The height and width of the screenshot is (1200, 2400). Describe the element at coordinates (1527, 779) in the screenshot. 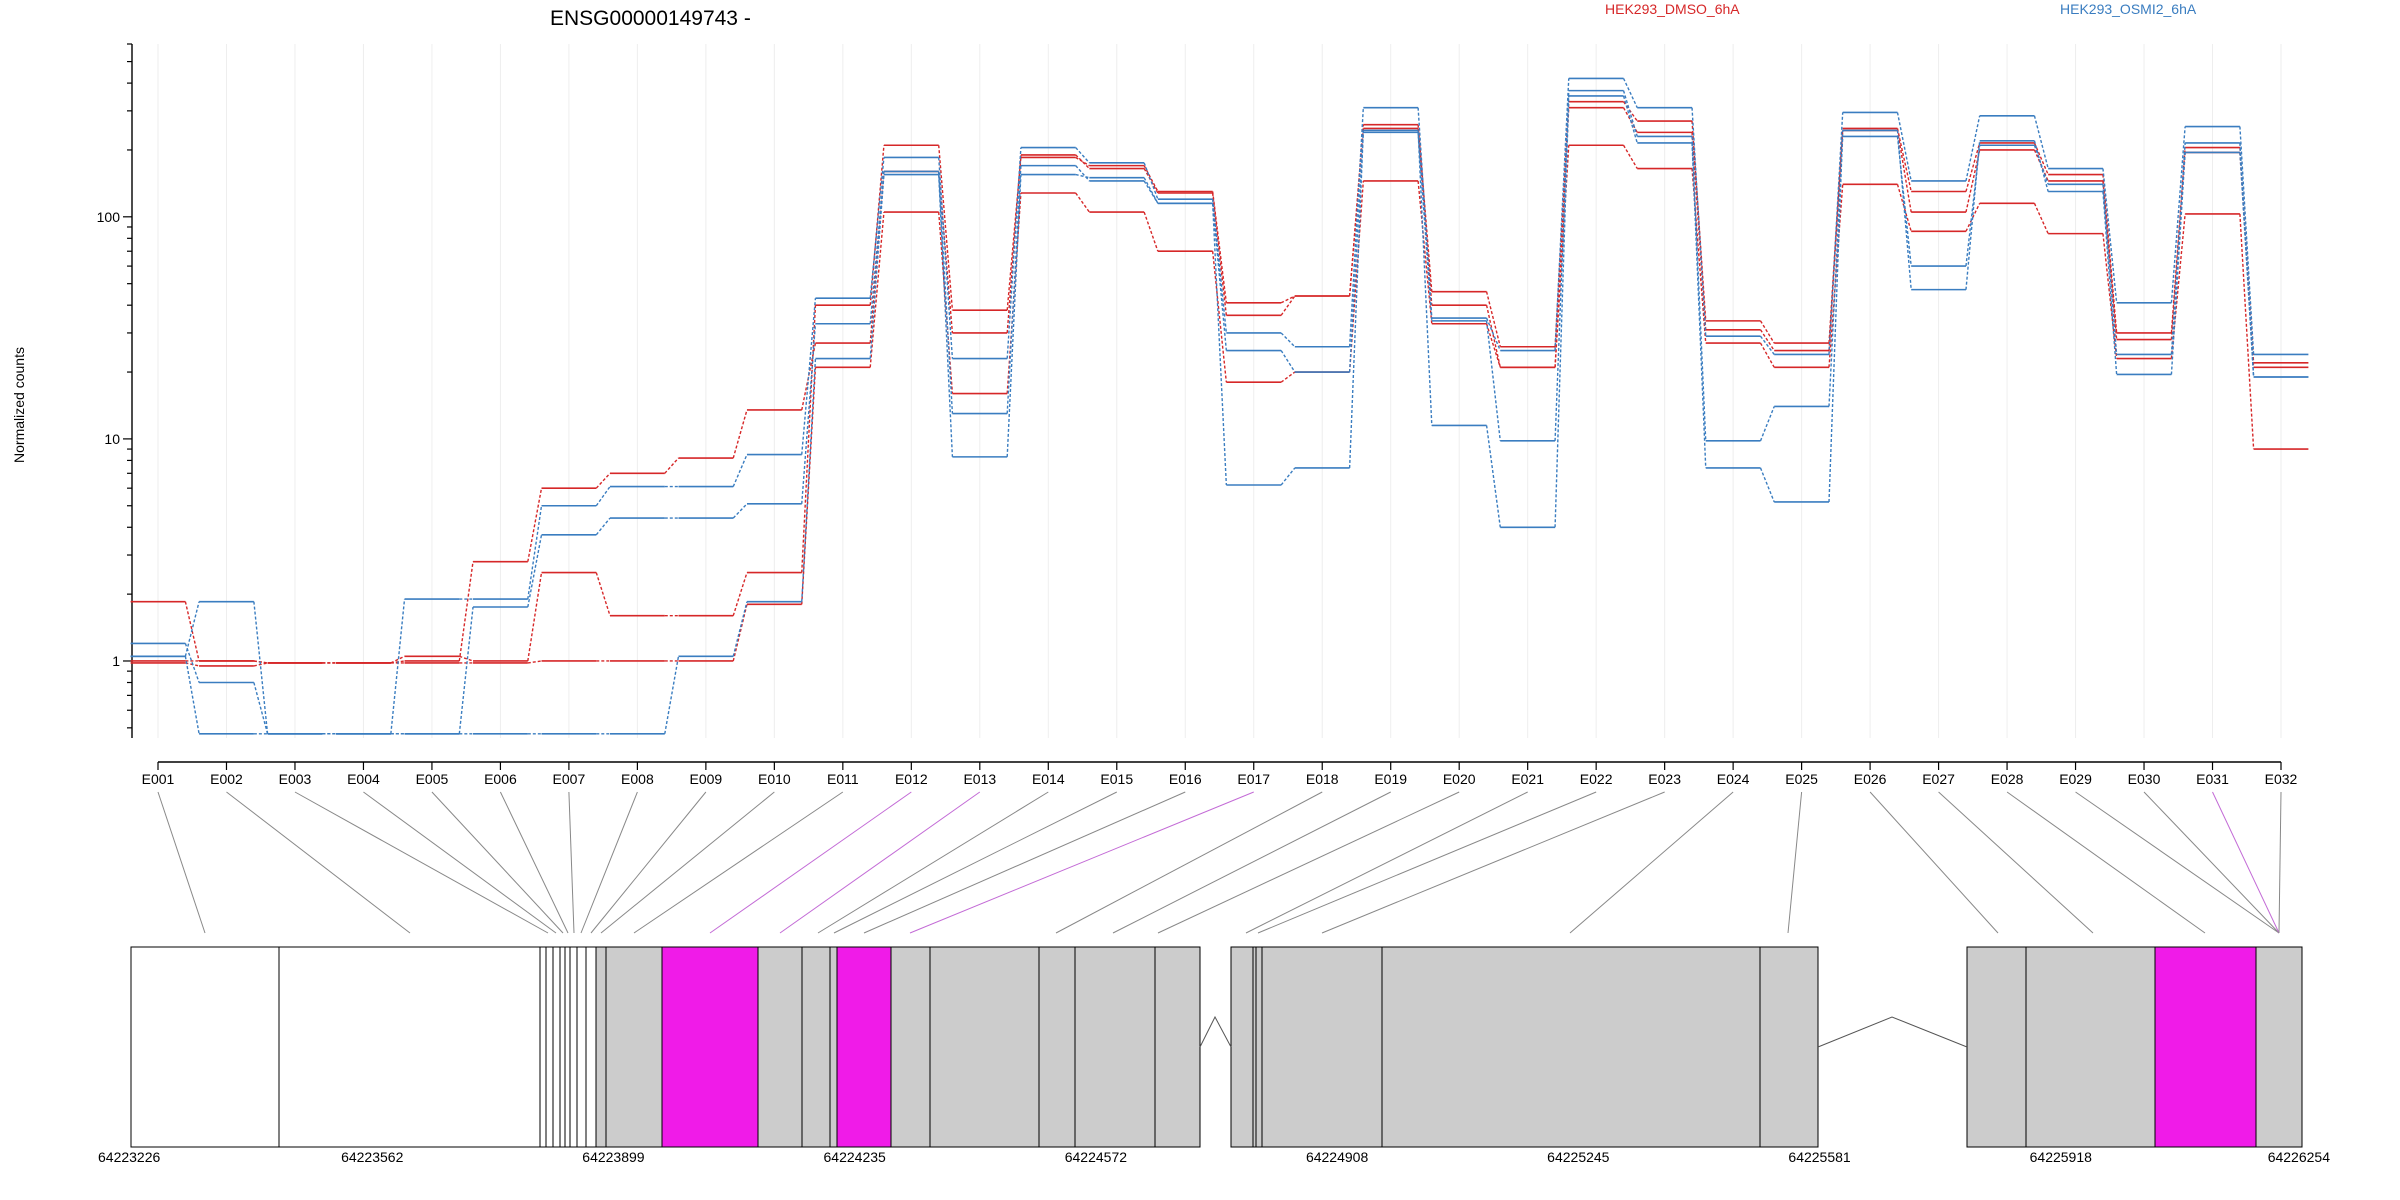

I see `x-tick-label: E021` at that location.